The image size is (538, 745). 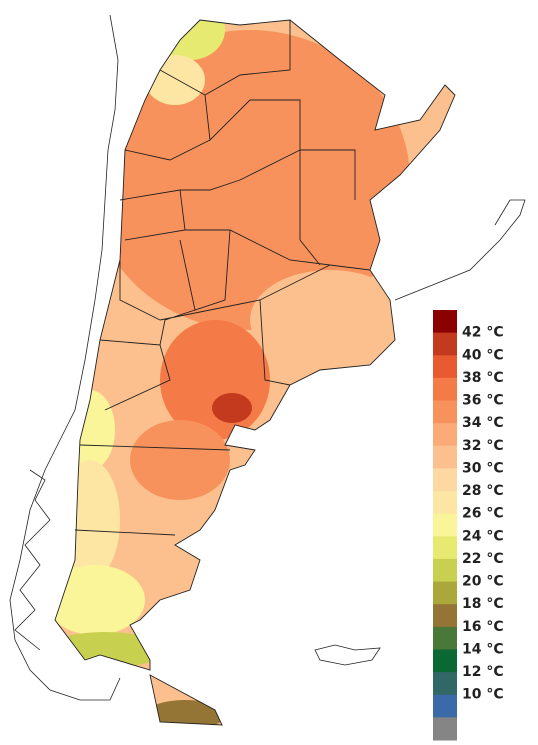 What do you see at coordinates (483, 649) in the screenshot?
I see `legend-label: 14 °C` at bounding box center [483, 649].